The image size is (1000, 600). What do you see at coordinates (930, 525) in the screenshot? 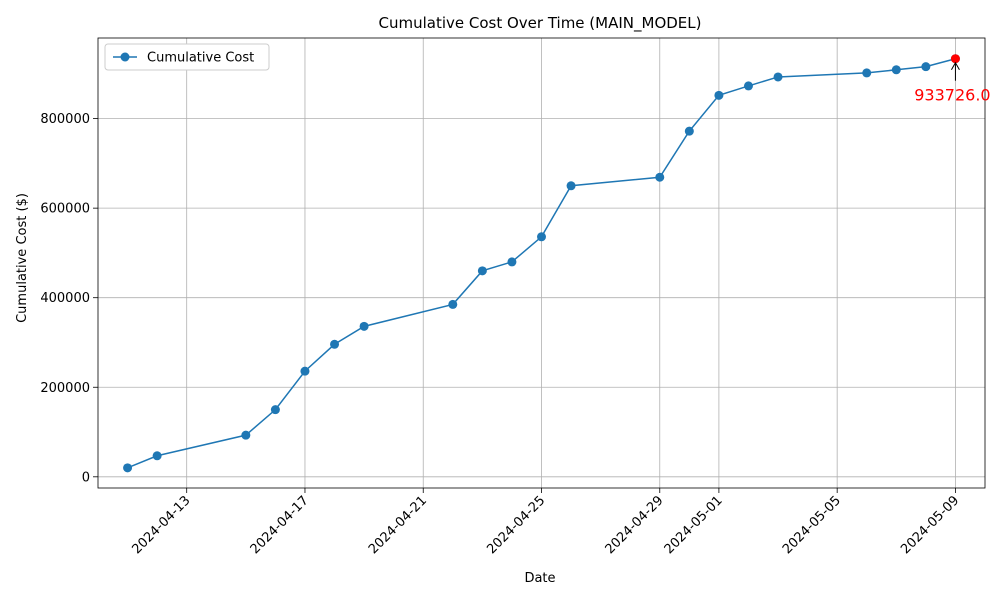
I see `x-tick-label: 2024-05-09` at bounding box center [930, 525].